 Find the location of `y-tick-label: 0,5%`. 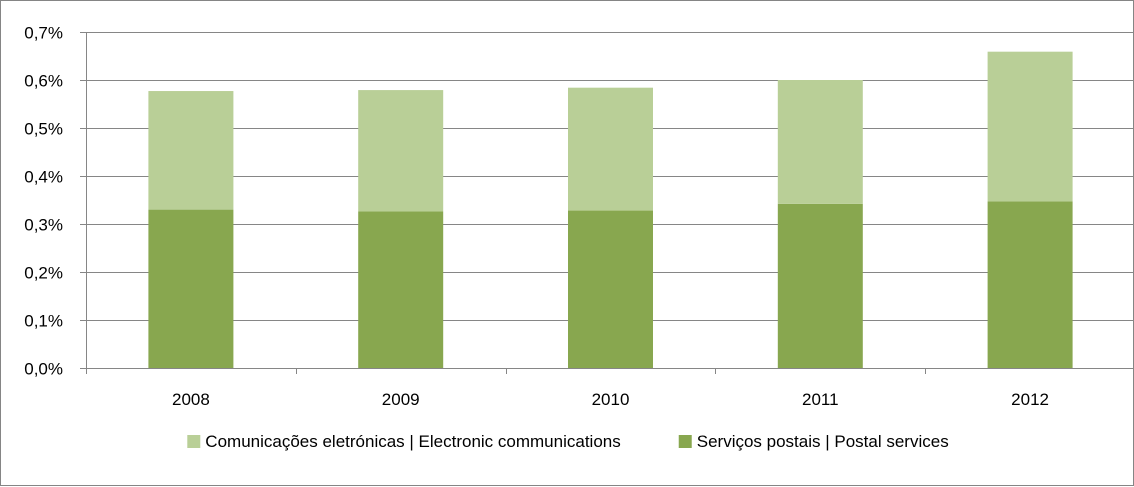

y-tick-label: 0,5% is located at coordinates (43, 129).